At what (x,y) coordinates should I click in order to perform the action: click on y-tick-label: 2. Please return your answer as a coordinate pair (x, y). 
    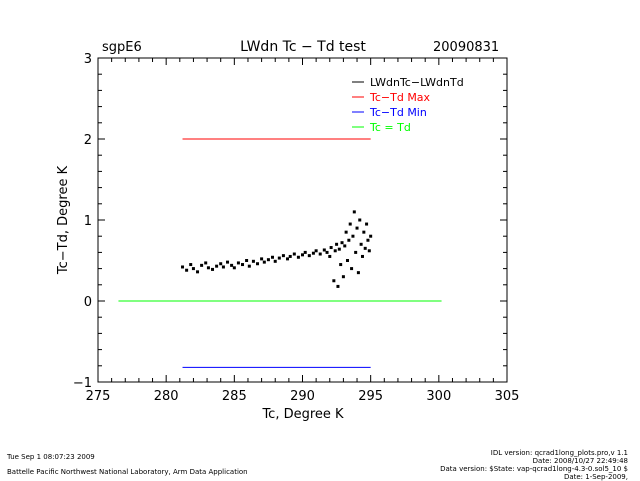
    Looking at the image, I should click on (88, 140).